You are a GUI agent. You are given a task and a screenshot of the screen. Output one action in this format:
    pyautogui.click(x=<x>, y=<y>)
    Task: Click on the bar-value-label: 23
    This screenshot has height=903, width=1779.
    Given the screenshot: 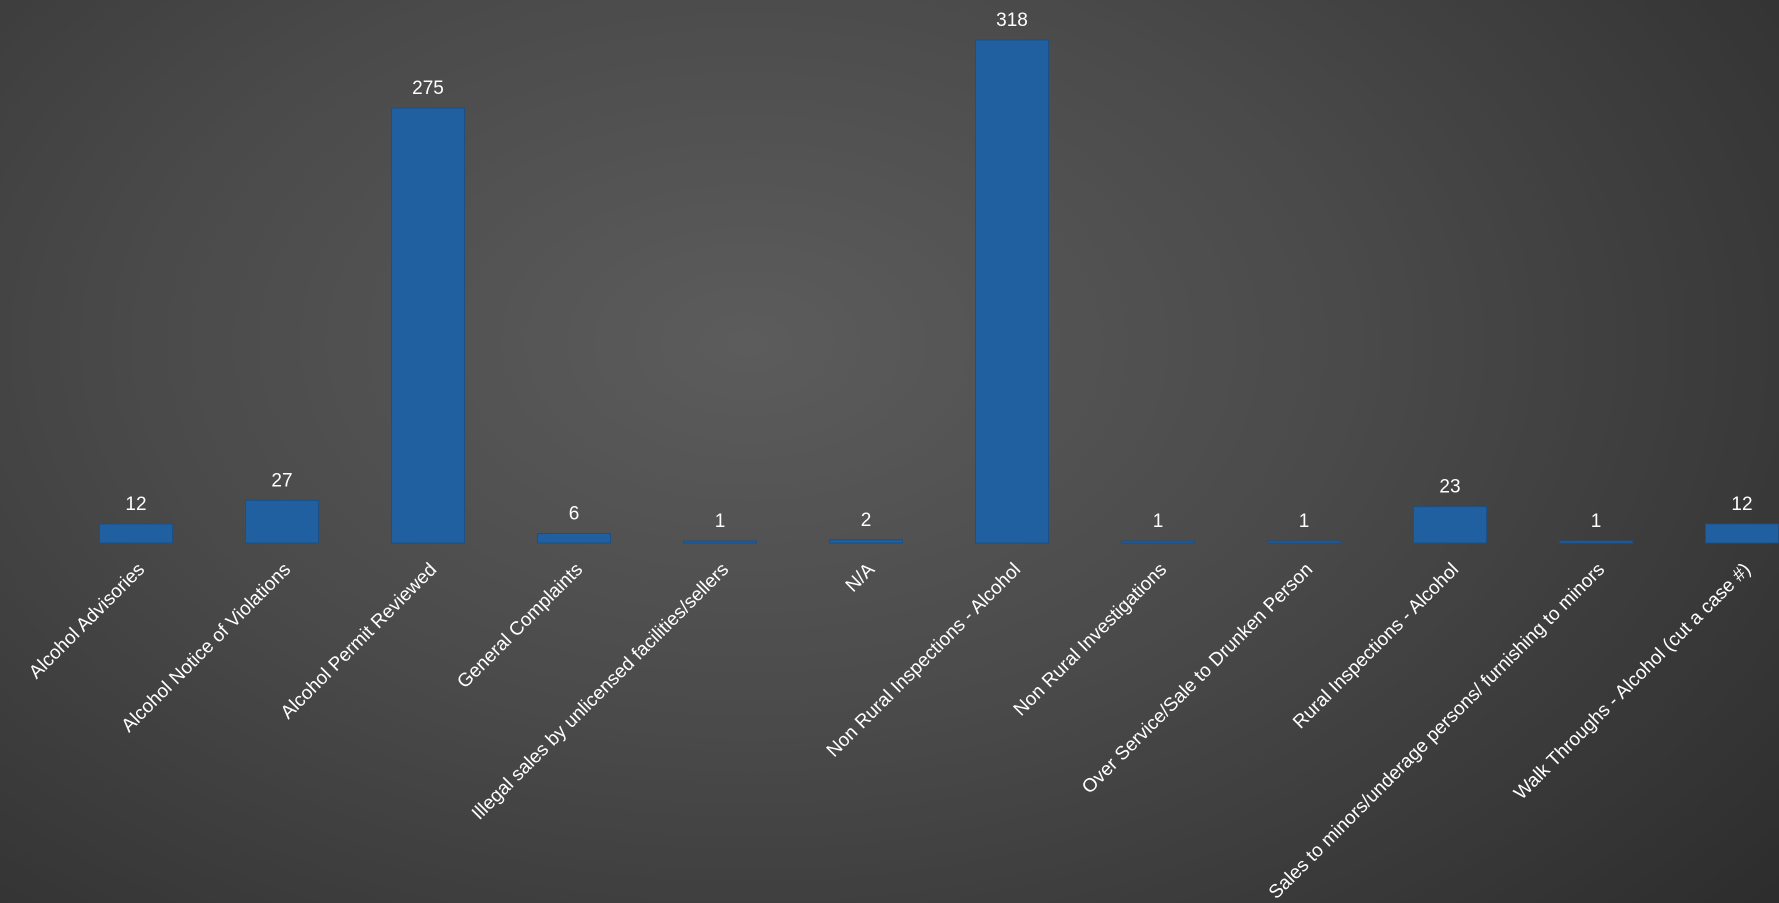 What is the action you would take?
    pyautogui.click(x=1449, y=487)
    